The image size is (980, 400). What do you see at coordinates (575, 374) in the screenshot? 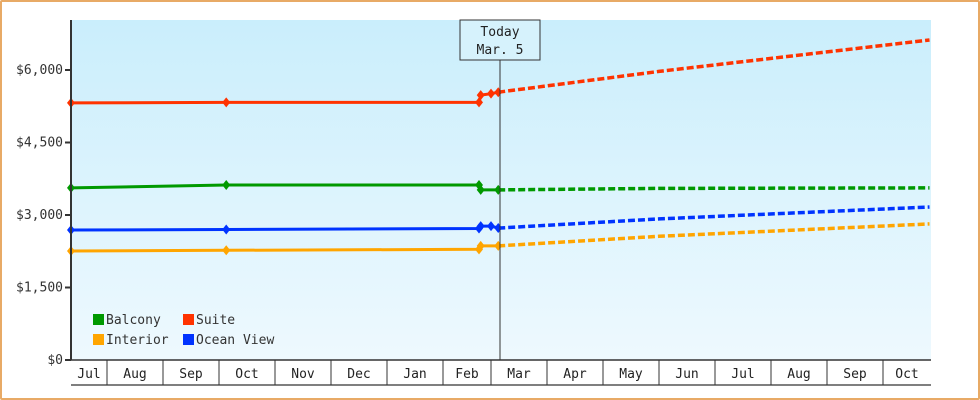
I see `x-tick-label: Apr` at bounding box center [575, 374].